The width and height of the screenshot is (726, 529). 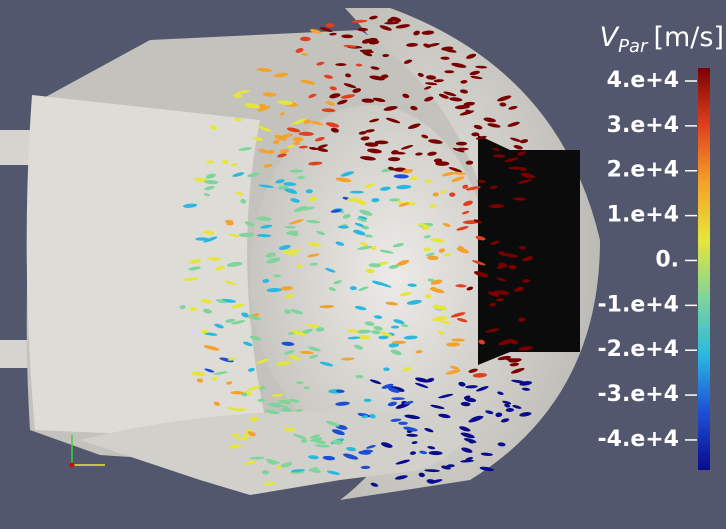 What do you see at coordinates (638, 304) in the screenshot?
I see `tick-label: -1.e+4` at bounding box center [638, 304].